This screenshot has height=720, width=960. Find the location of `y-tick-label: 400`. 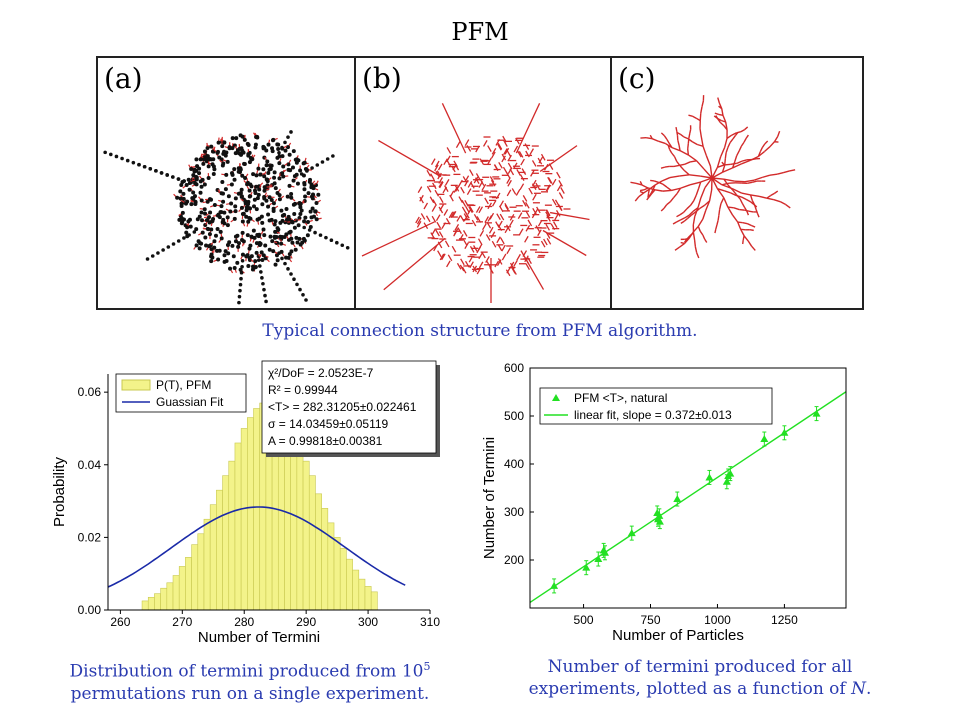

y-tick-label: 400 is located at coordinates (514, 464).